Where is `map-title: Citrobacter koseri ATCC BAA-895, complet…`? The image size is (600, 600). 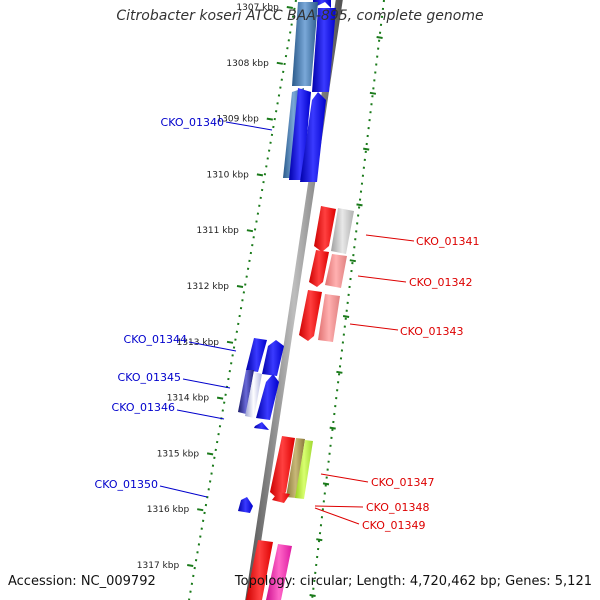 map-title: Citrobacter koseri ATCC BAA-895, complet… is located at coordinates (300, 16).